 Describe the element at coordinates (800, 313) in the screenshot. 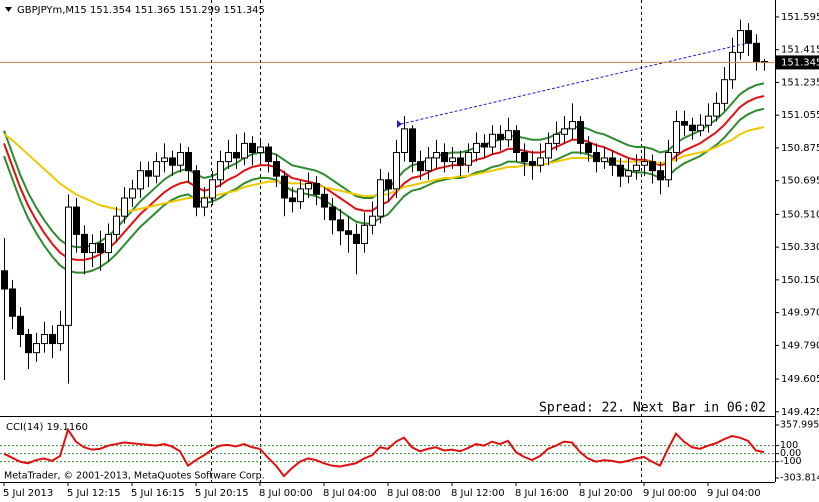

I see `y-tick-label: 149.970` at that location.